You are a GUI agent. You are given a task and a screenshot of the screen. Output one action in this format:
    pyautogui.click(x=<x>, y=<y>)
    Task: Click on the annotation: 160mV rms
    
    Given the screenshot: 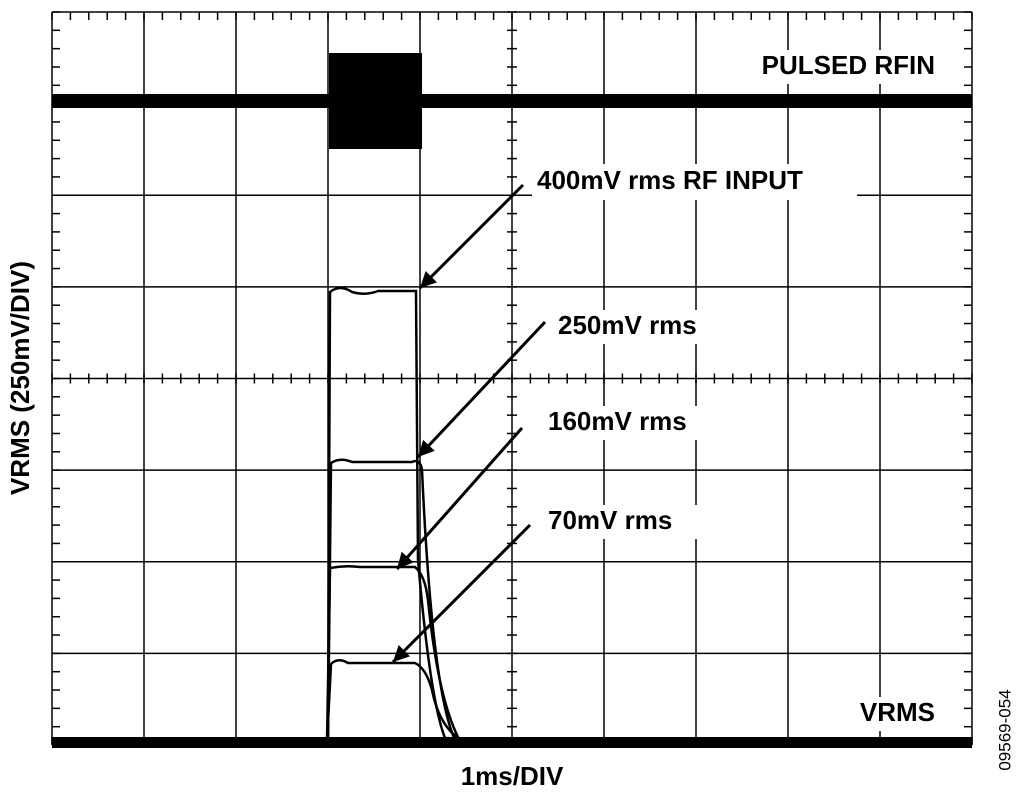 What is the action you would take?
    pyautogui.click(x=617, y=421)
    